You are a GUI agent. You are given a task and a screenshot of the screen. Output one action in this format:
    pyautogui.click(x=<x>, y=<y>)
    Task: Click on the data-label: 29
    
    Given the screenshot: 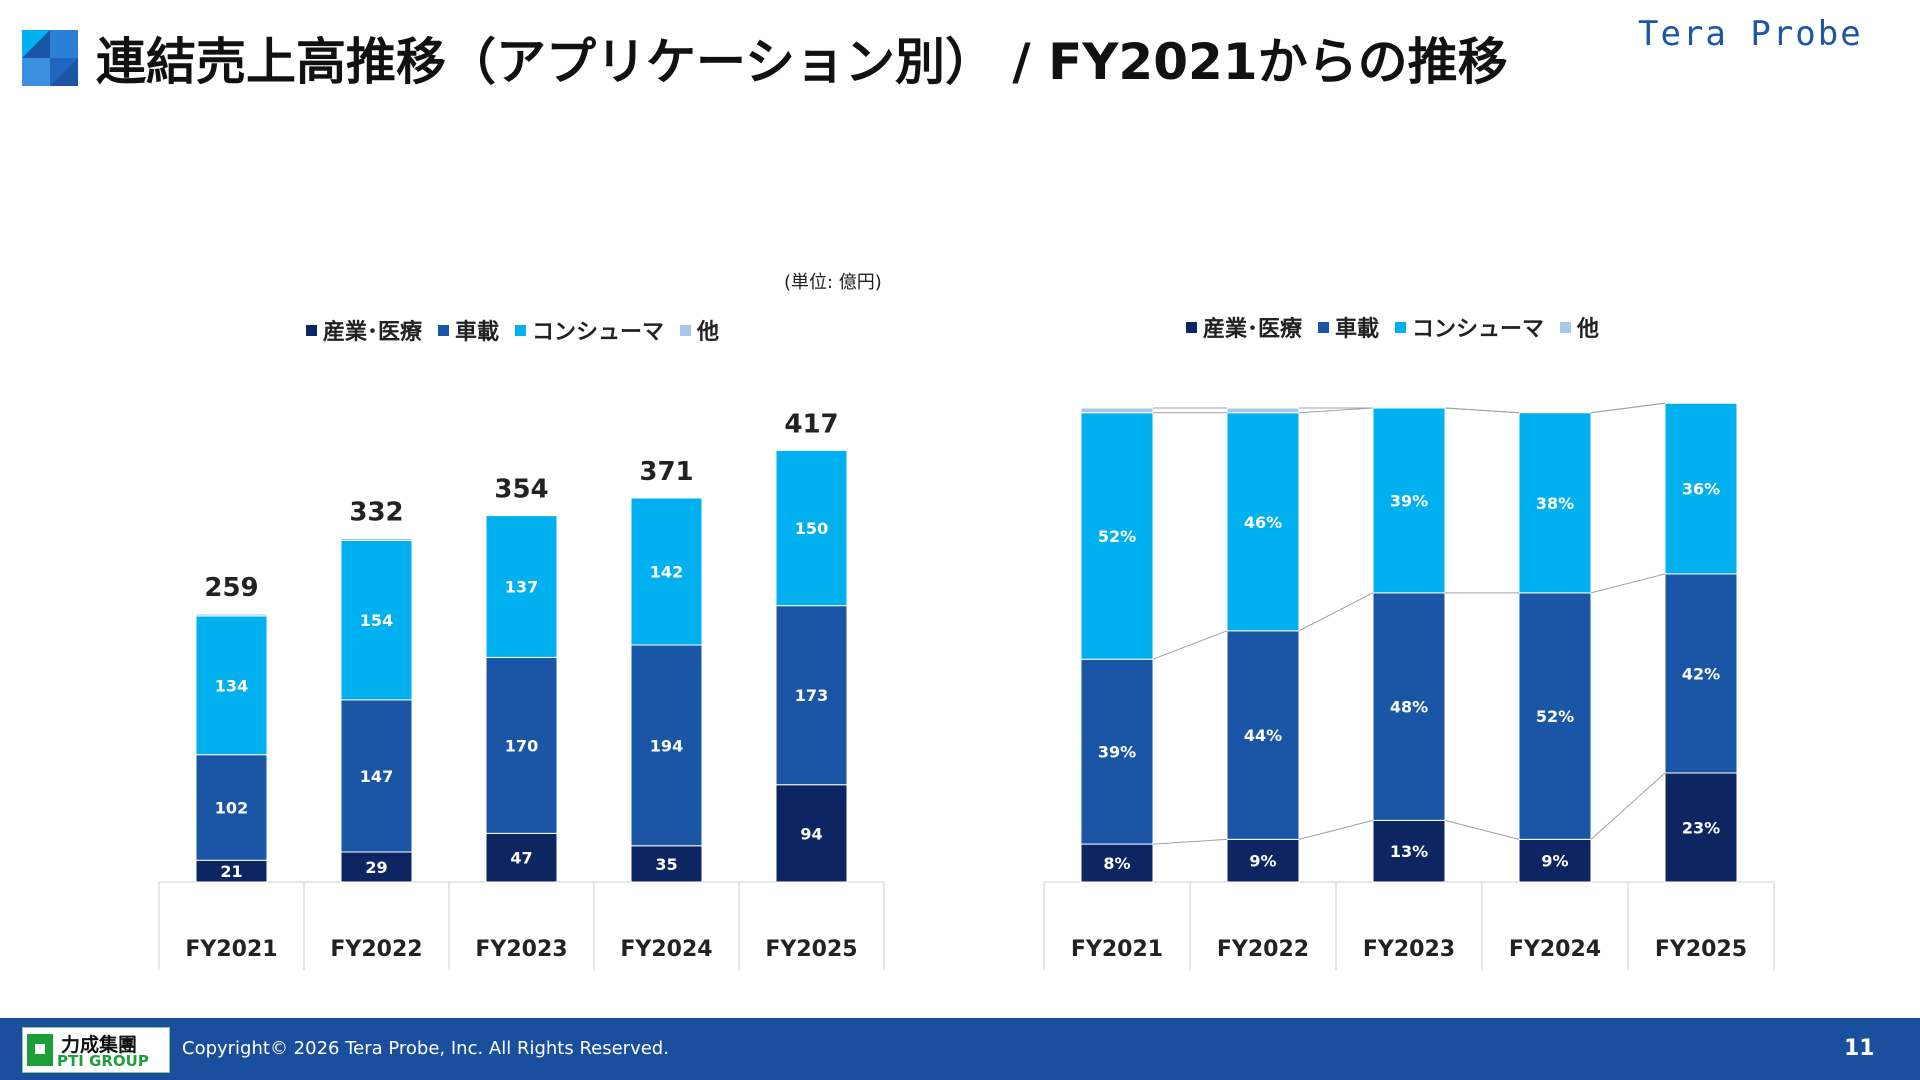 What is the action you would take?
    pyautogui.click(x=376, y=867)
    